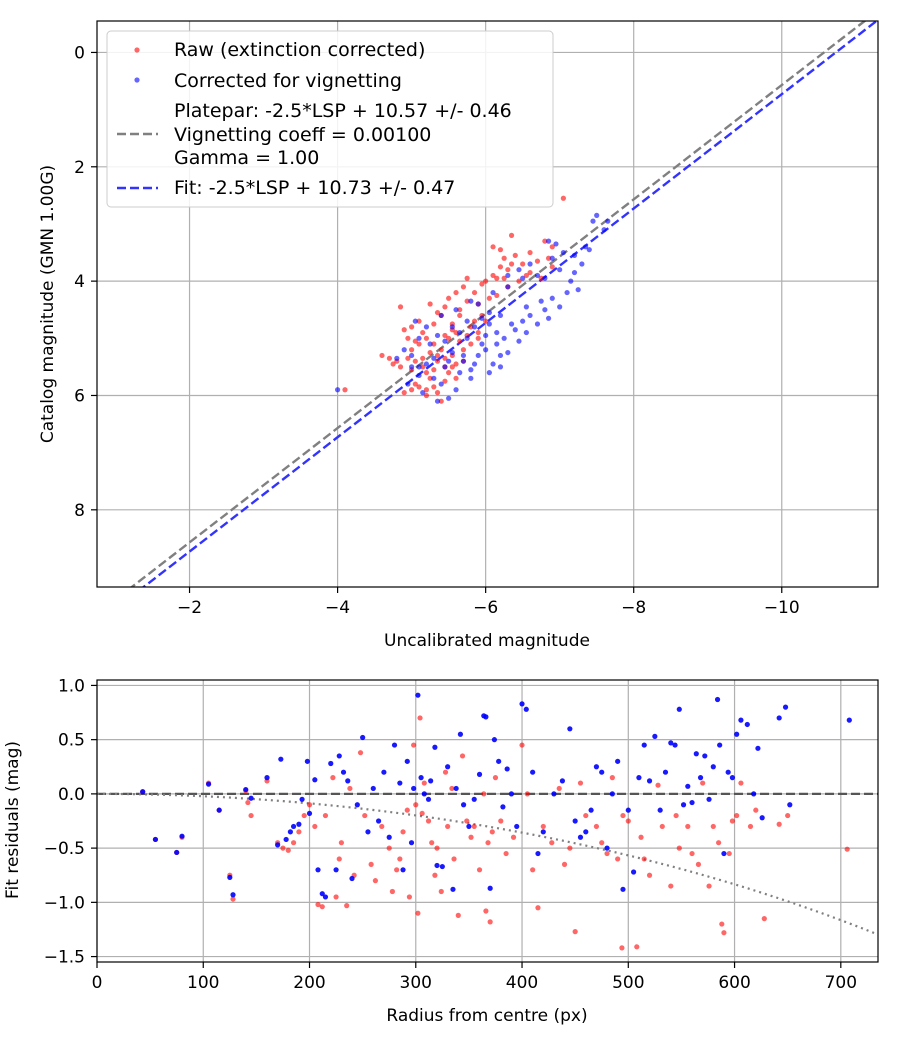  I want to click on top-x-tick-label: −10, so click(782, 608).